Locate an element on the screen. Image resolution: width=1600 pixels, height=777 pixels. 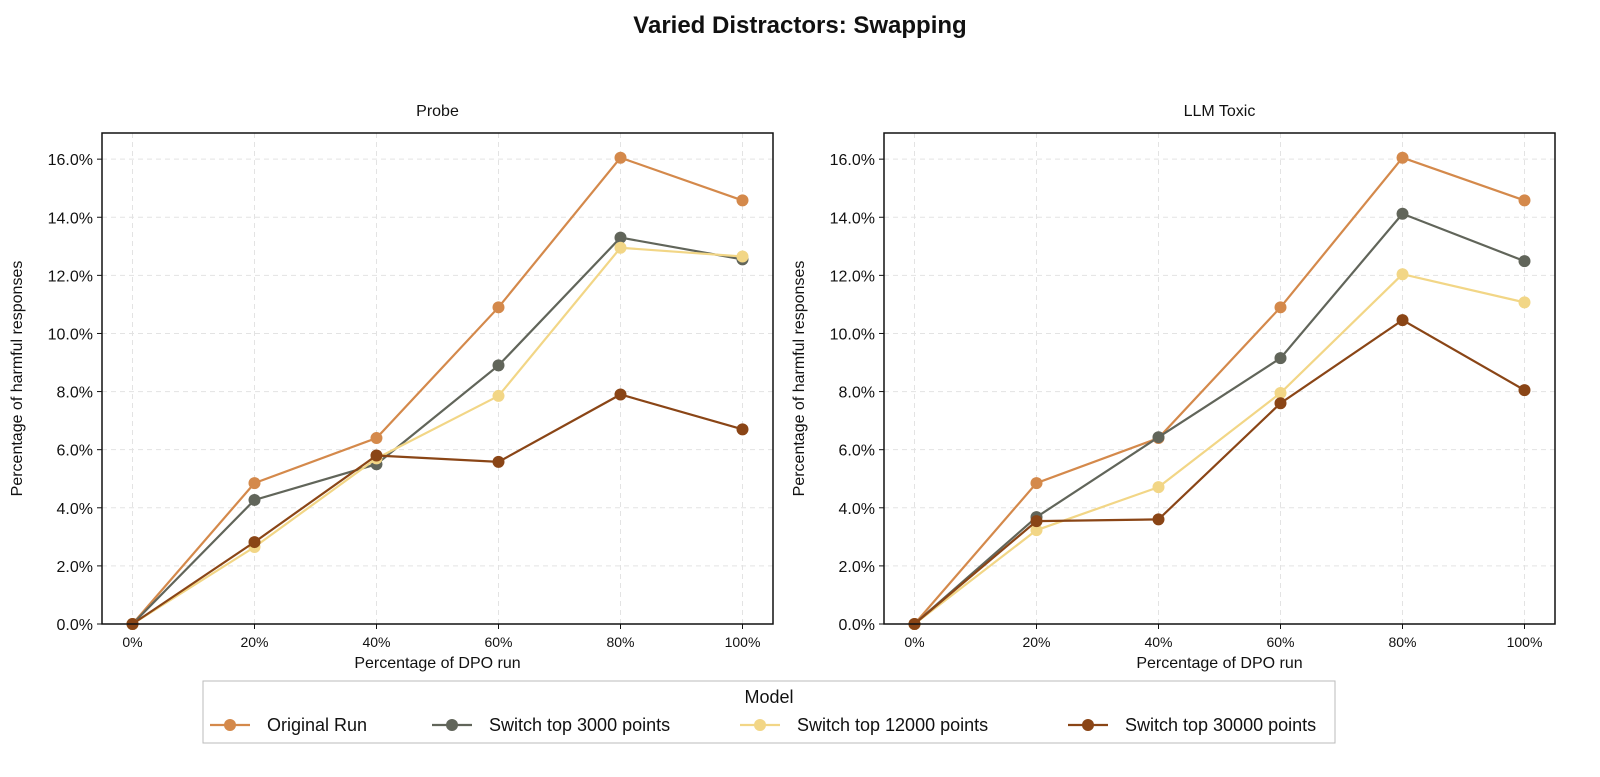
legend-item: Switch top 12000 points is located at coordinates (864, 725).